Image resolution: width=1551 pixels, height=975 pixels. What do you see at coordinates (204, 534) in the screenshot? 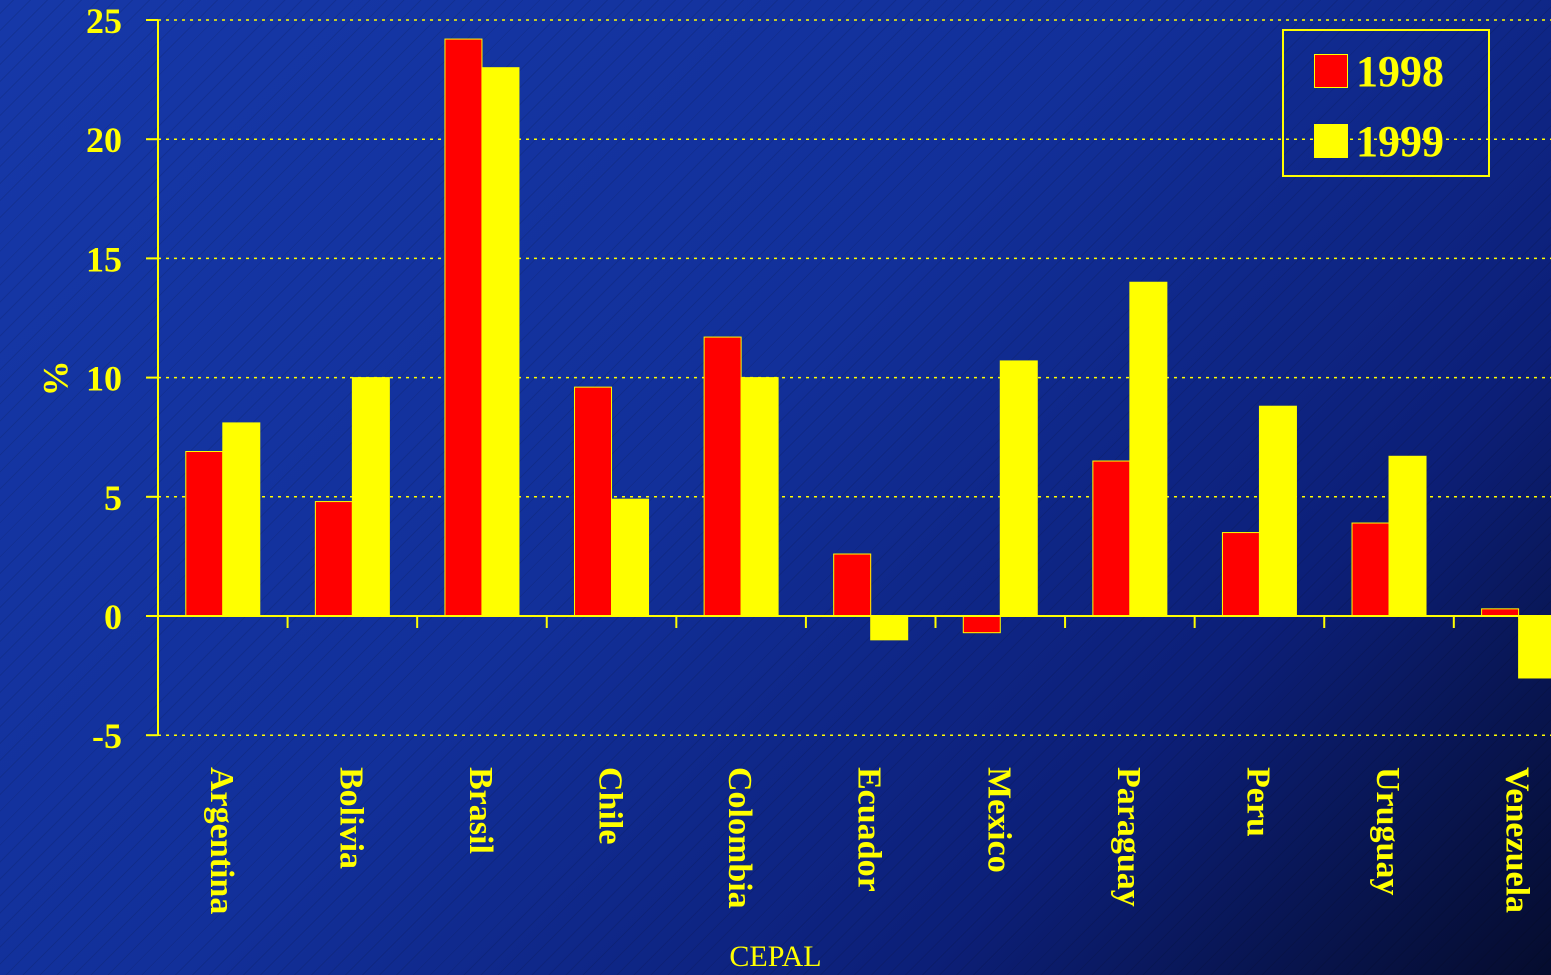
I see `bar-1998-argentina` at bounding box center [204, 534].